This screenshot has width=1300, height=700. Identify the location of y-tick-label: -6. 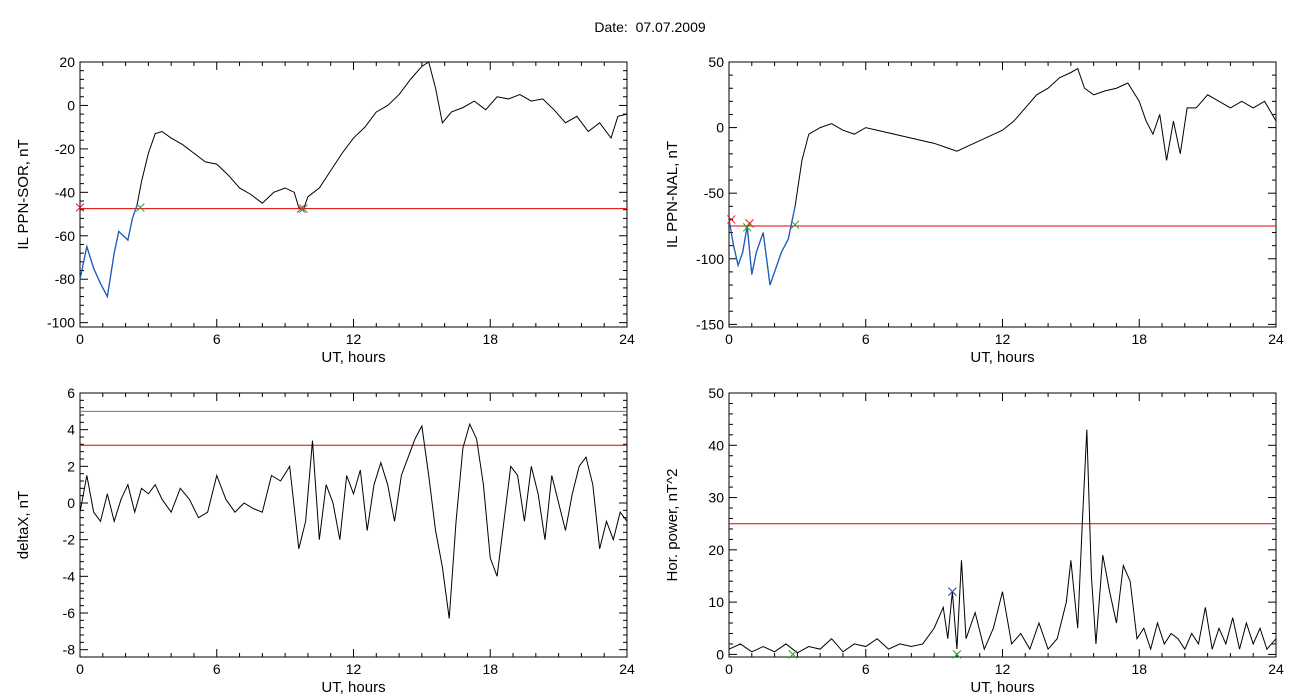
(69, 613).